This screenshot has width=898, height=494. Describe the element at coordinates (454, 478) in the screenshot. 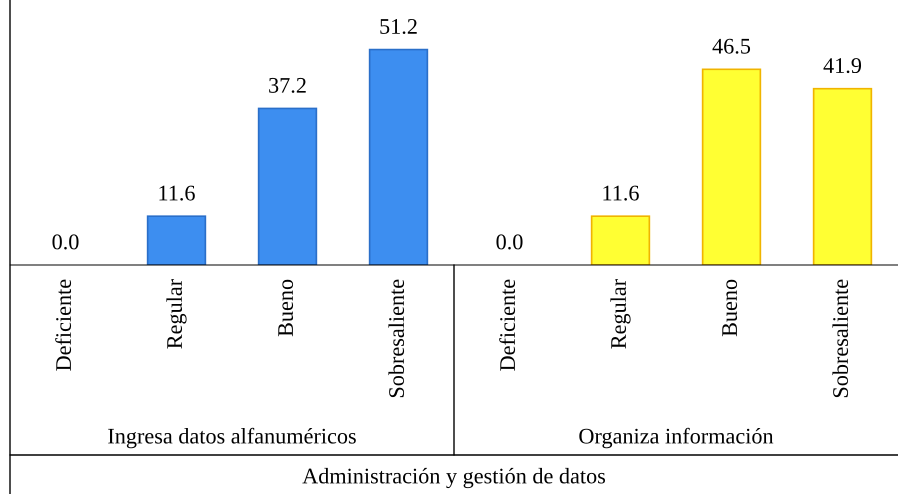

I see `text: Administración y gestión de datos` at that location.